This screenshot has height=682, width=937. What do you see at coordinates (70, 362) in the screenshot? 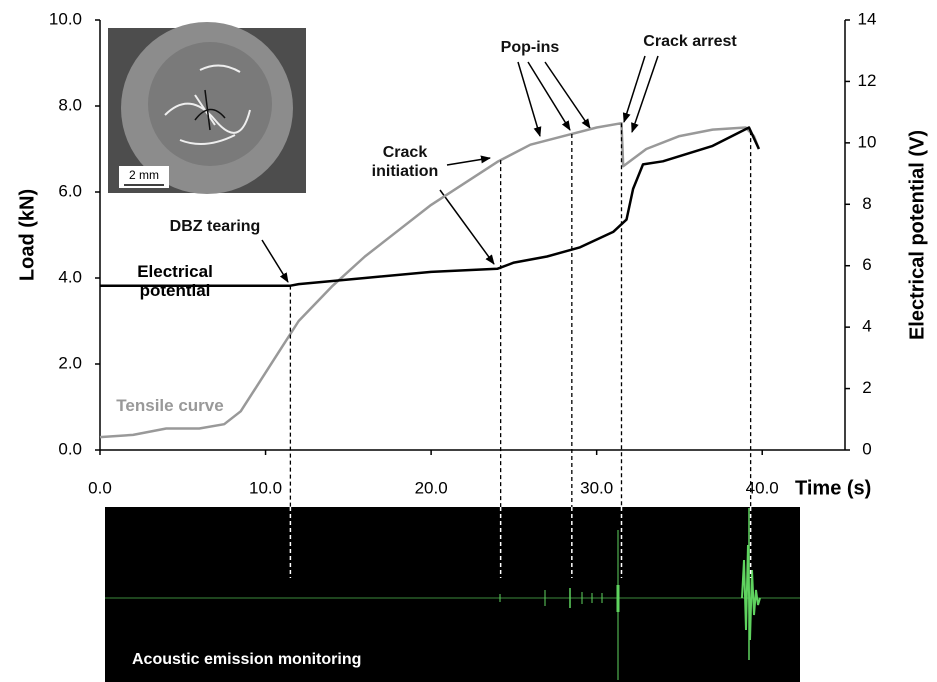
I see `y-tick-label: 2.0` at bounding box center [70, 362].